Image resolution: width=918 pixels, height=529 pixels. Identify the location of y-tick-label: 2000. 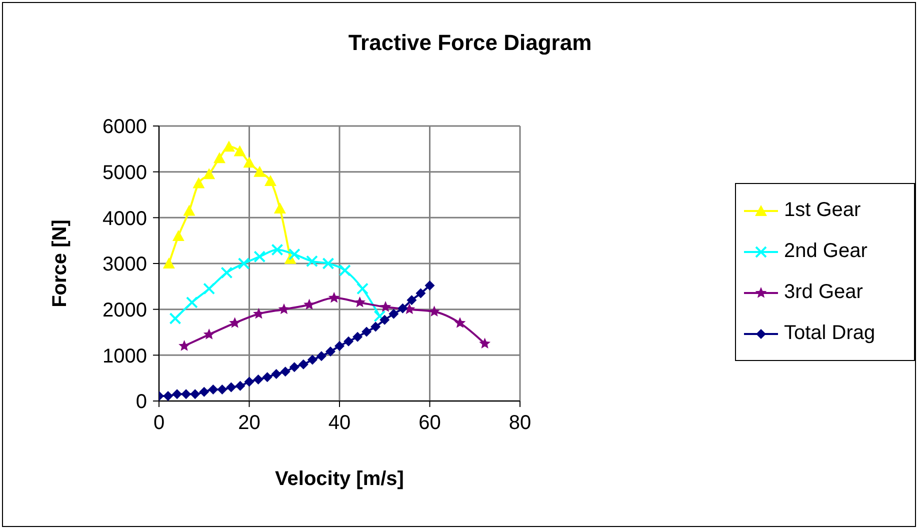
(124, 310).